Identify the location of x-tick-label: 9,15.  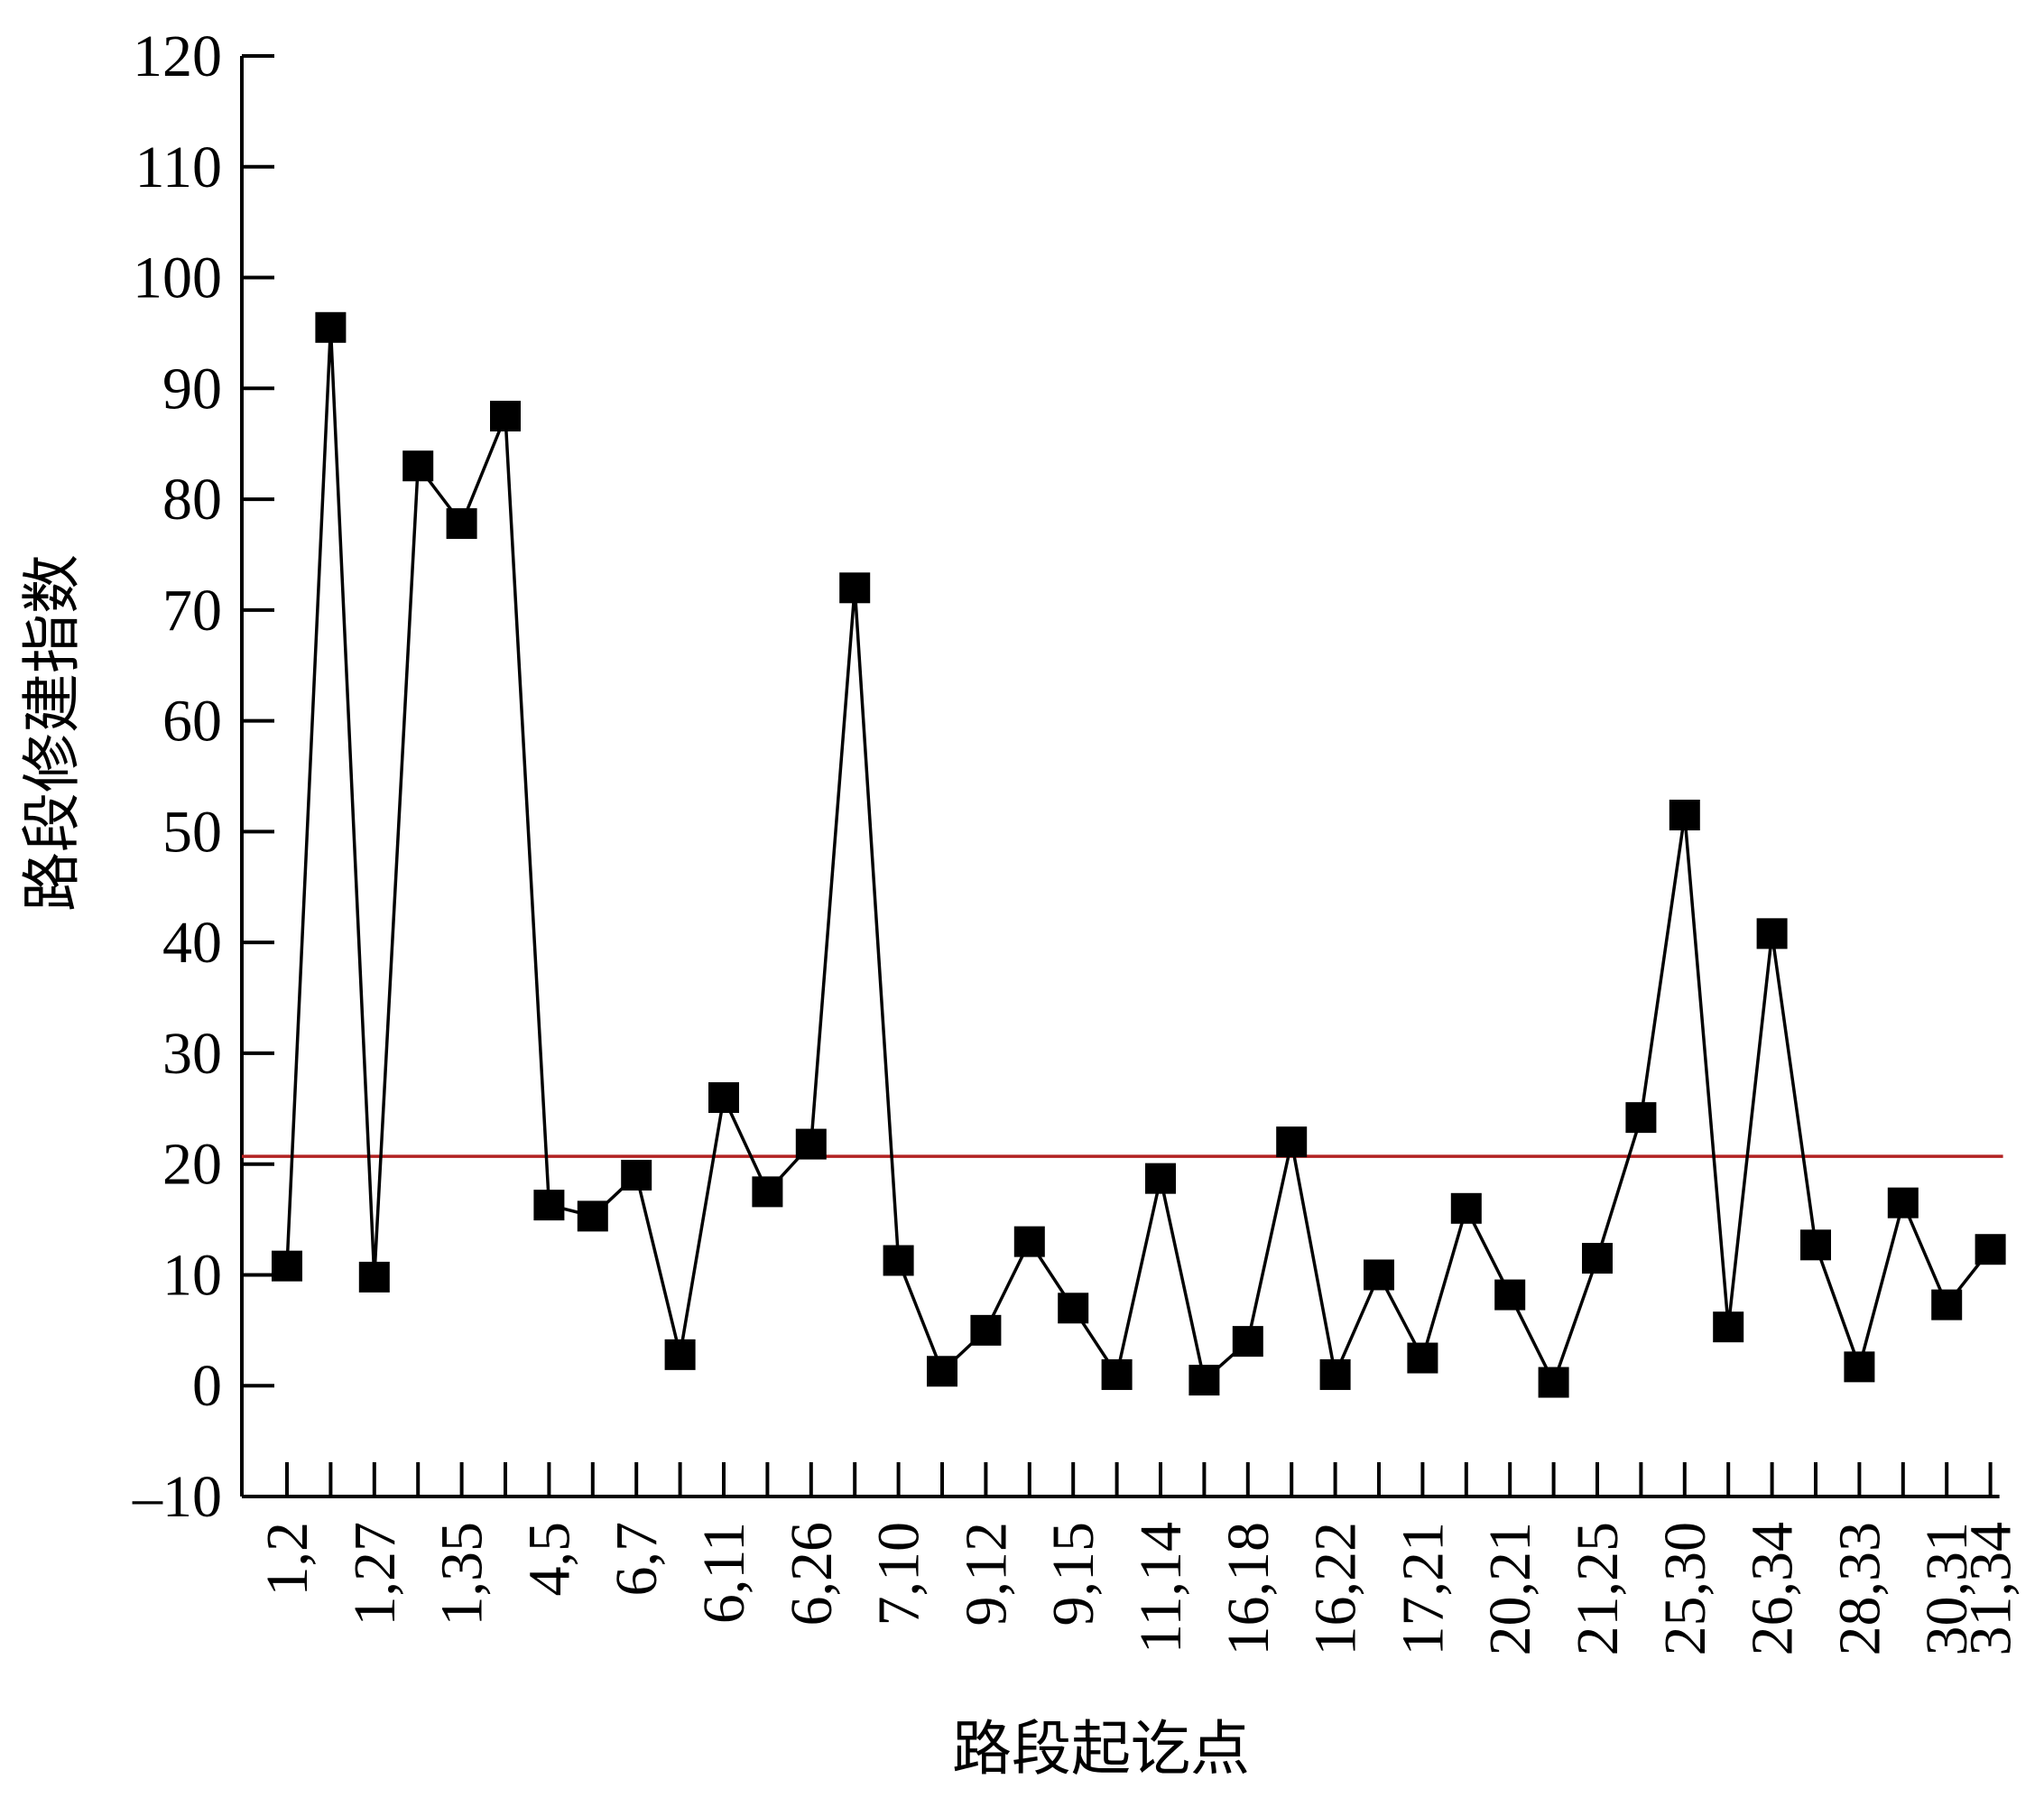
(1073, 1574).